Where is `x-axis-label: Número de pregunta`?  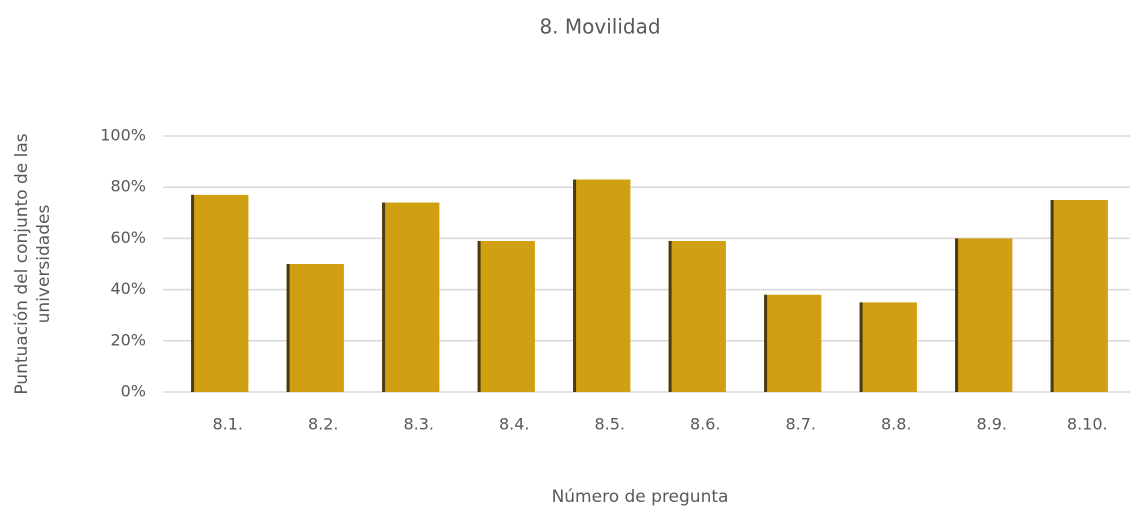 x-axis-label: Número de pregunta is located at coordinates (640, 497).